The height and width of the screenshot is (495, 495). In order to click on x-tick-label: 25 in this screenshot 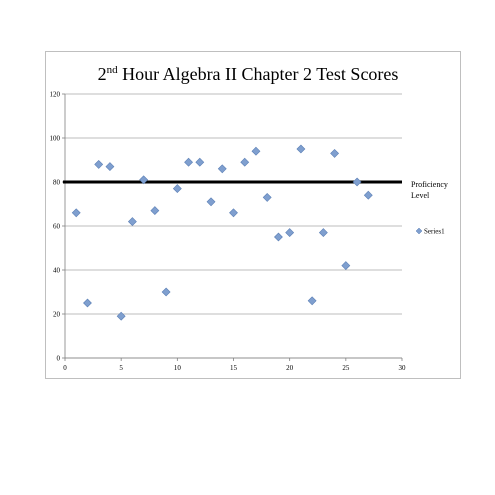, I will do `click(346, 368)`.